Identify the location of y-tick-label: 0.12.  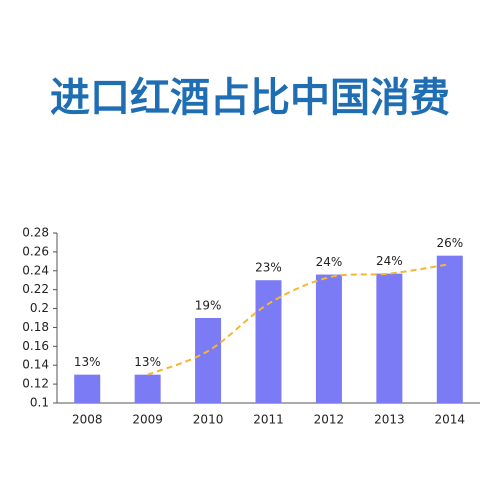
(35, 384).